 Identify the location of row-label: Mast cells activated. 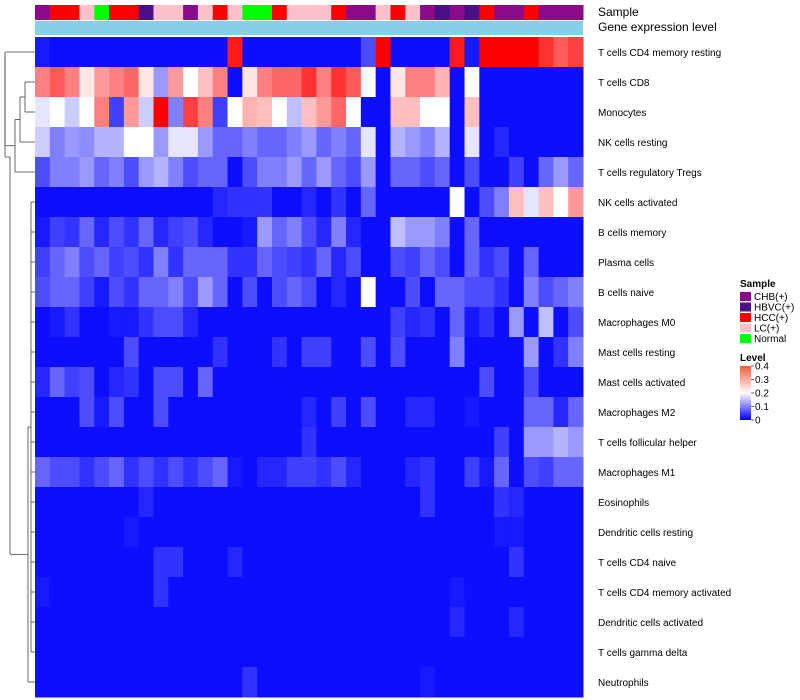
(641, 383).